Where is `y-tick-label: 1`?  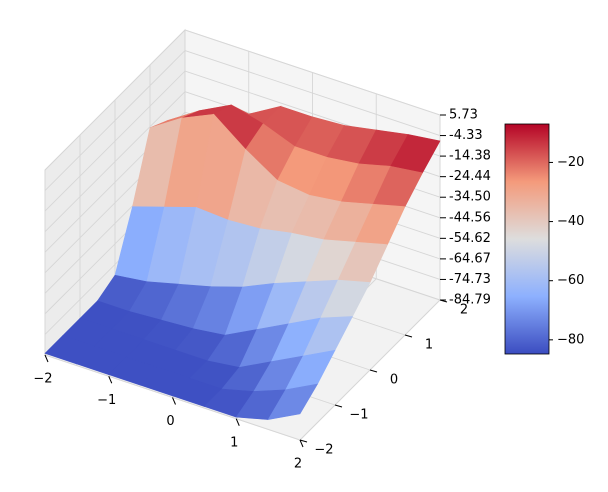
y-tick-label: 1 is located at coordinates (429, 345).